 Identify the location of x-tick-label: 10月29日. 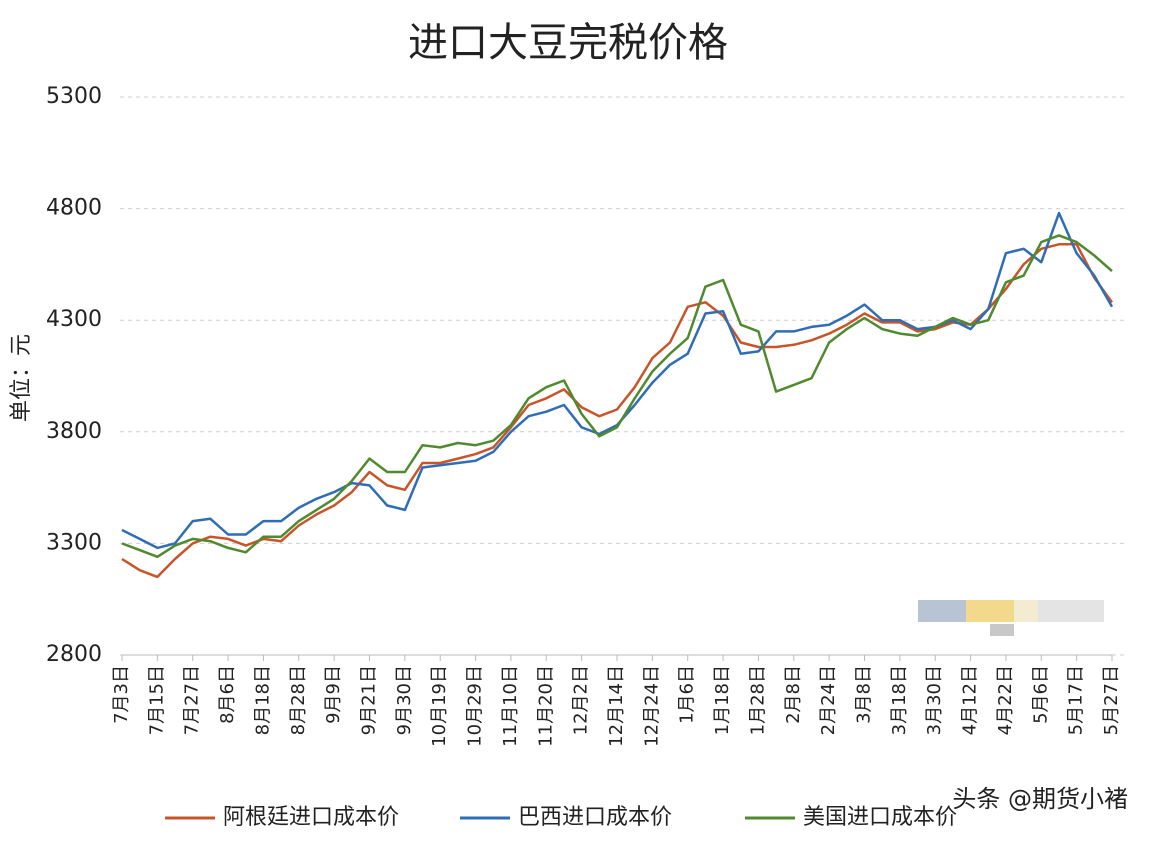
(475, 706).